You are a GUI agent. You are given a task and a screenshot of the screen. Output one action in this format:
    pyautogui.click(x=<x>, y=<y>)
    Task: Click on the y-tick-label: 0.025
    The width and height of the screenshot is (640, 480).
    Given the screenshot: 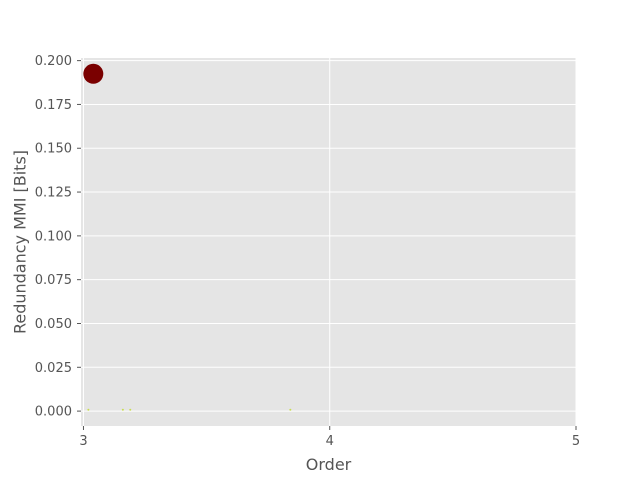 What is the action you would take?
    pyautogui.click(x=53, y=368)
    